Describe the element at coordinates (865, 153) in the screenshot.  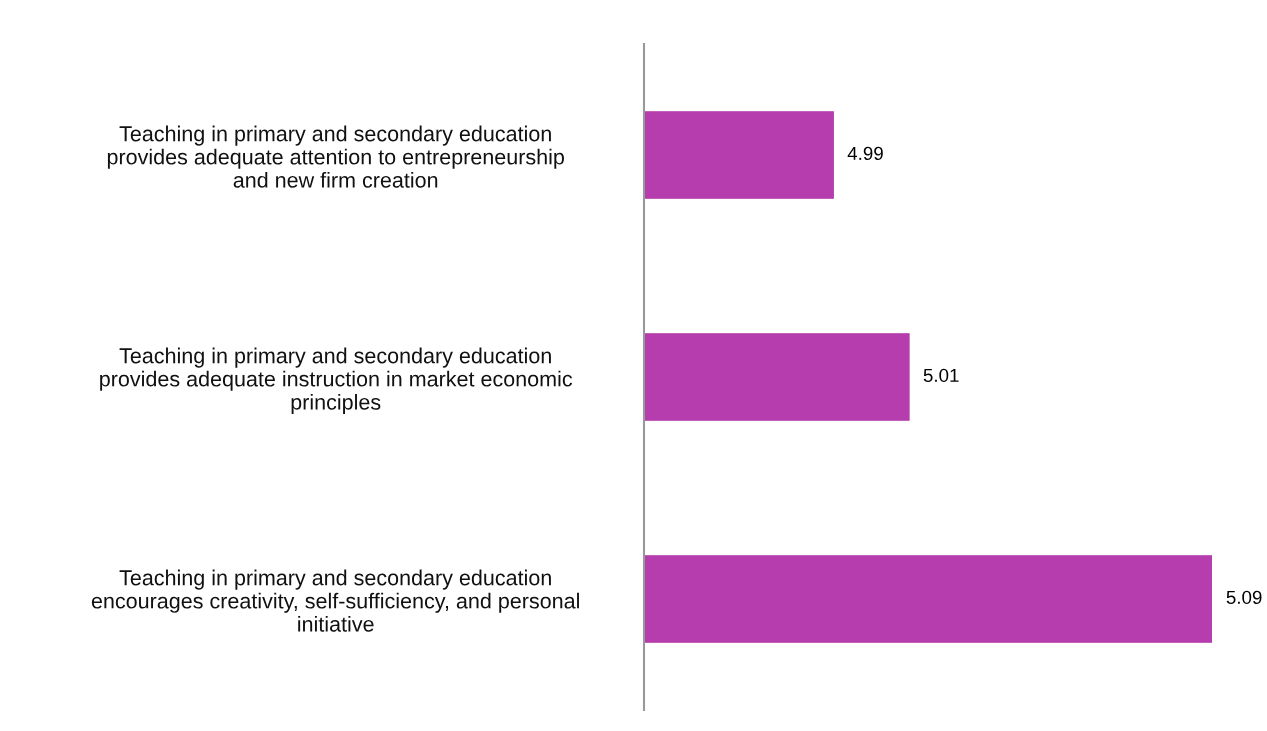
I see `data-label: 4.99` at that location.